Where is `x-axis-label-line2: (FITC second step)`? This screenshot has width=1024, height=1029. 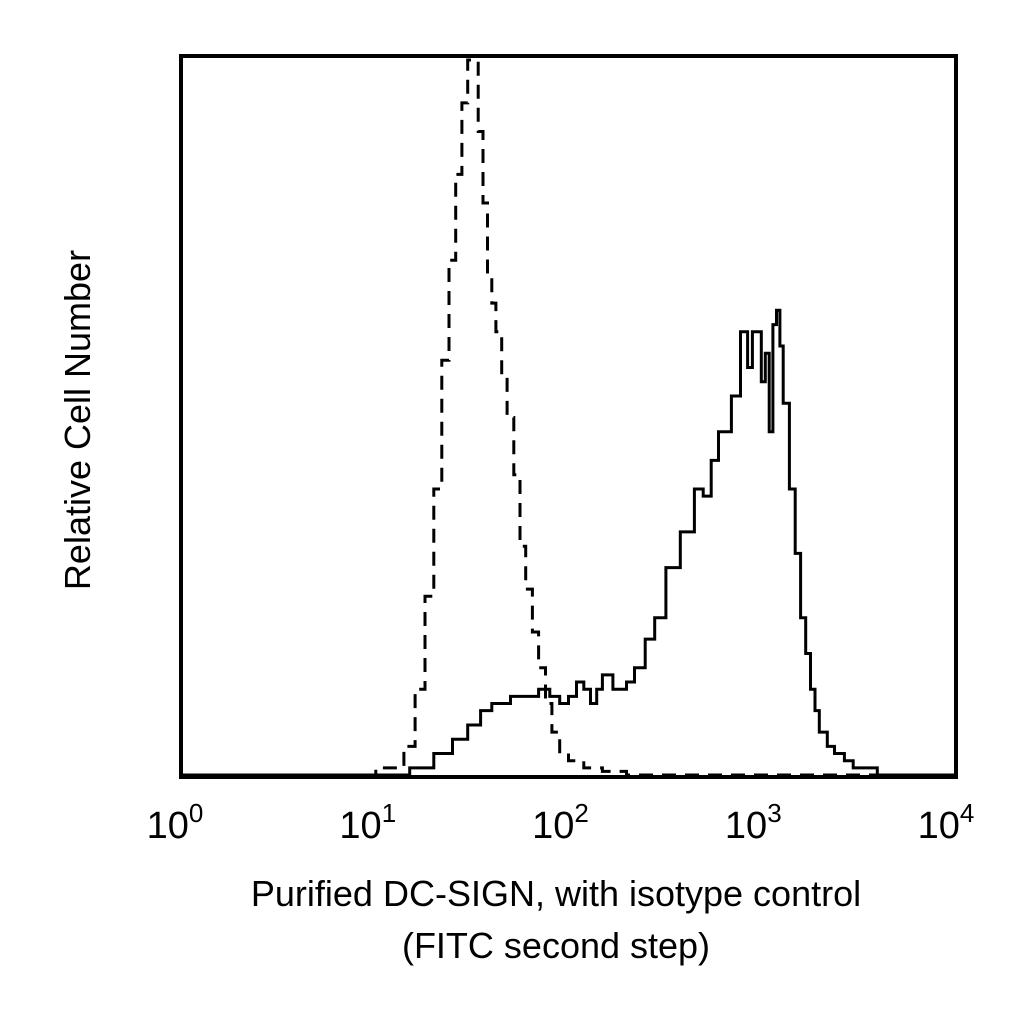
x-axis-label-line2: (FITC second step) is located at coordinates (556, 945).